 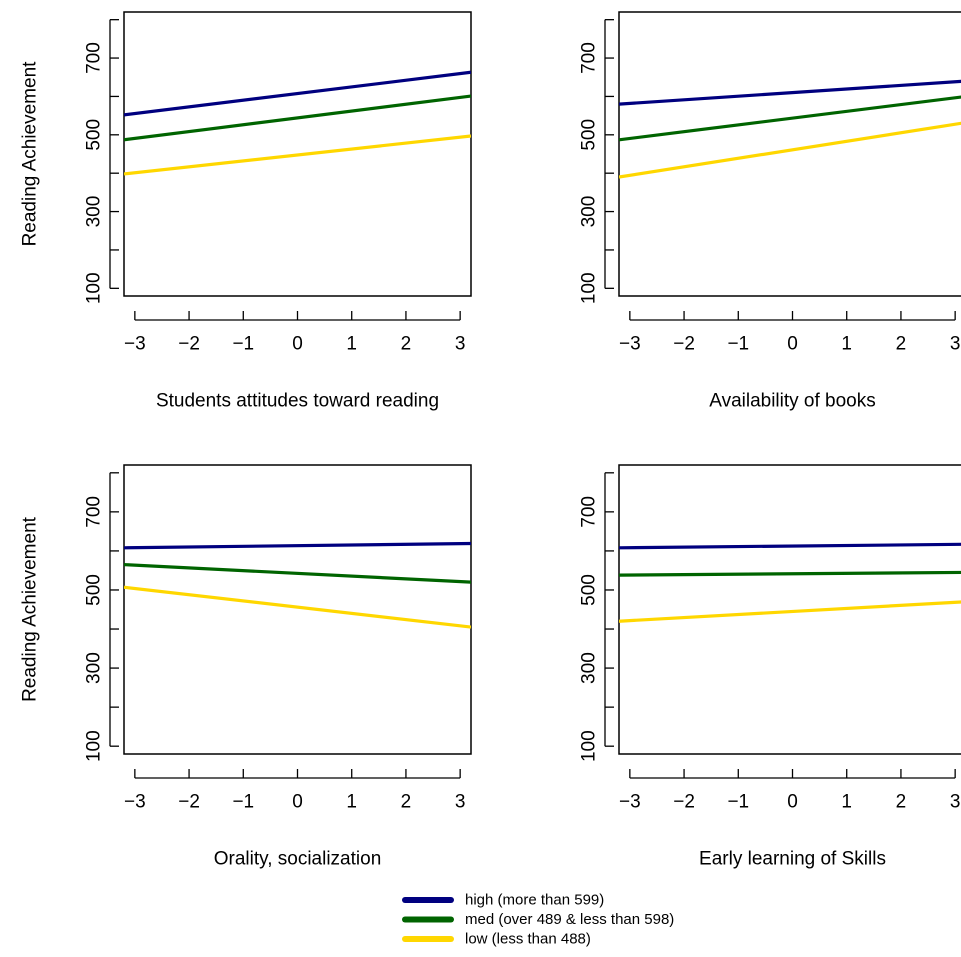 What do you see at coordinates (569, 919) in the screenshot?
I see `legend-label-med: med (over 489 & less than 598)` at bounding box center [569, 919].